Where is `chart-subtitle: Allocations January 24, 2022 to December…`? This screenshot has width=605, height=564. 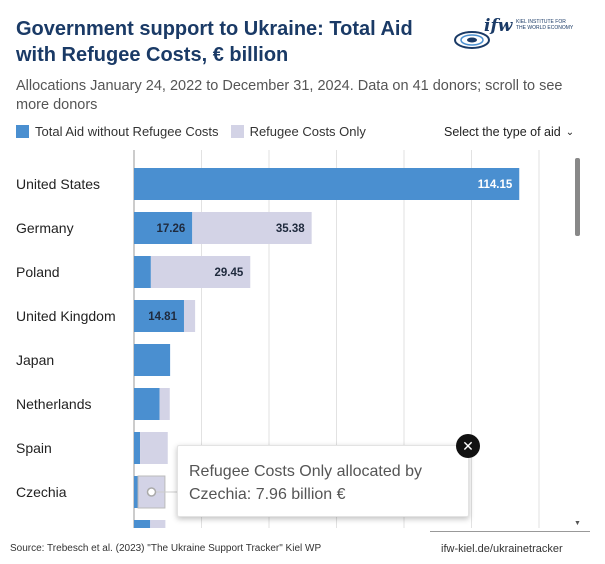
chart-subtitle: Allocations January 24, 2022 to December… is located at coordinates (289, 95).